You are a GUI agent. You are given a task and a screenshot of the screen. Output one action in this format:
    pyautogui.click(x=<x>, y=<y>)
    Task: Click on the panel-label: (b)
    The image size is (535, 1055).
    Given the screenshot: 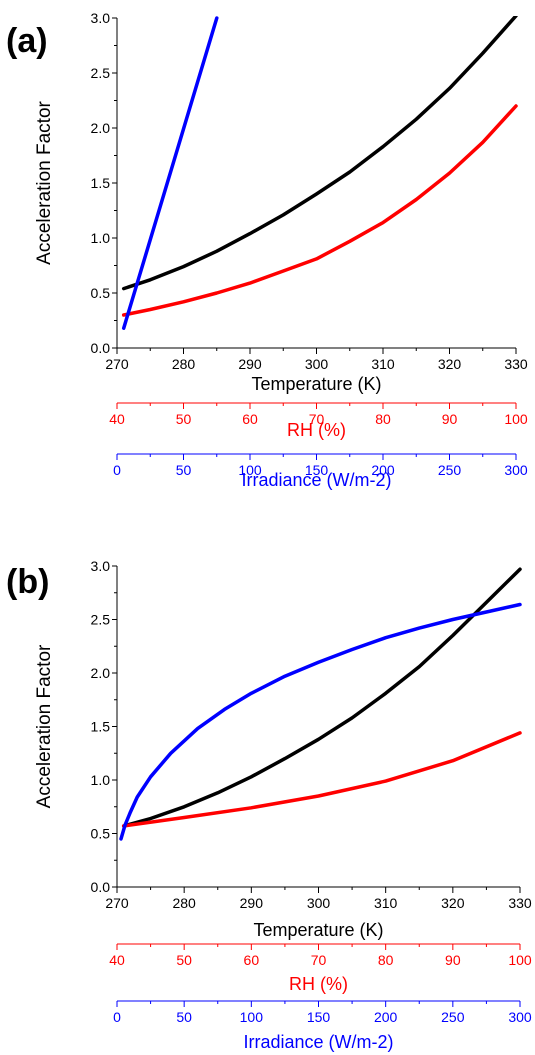 What is the action you would take?
    pyautogui.click(x=27, y=582)
    